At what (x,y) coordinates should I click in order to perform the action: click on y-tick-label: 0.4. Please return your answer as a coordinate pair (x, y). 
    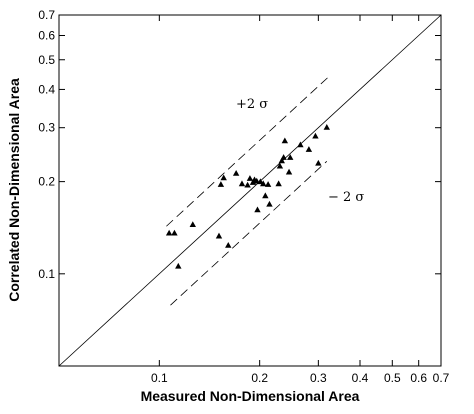
    Looking at the image, I should click on (46, 89).